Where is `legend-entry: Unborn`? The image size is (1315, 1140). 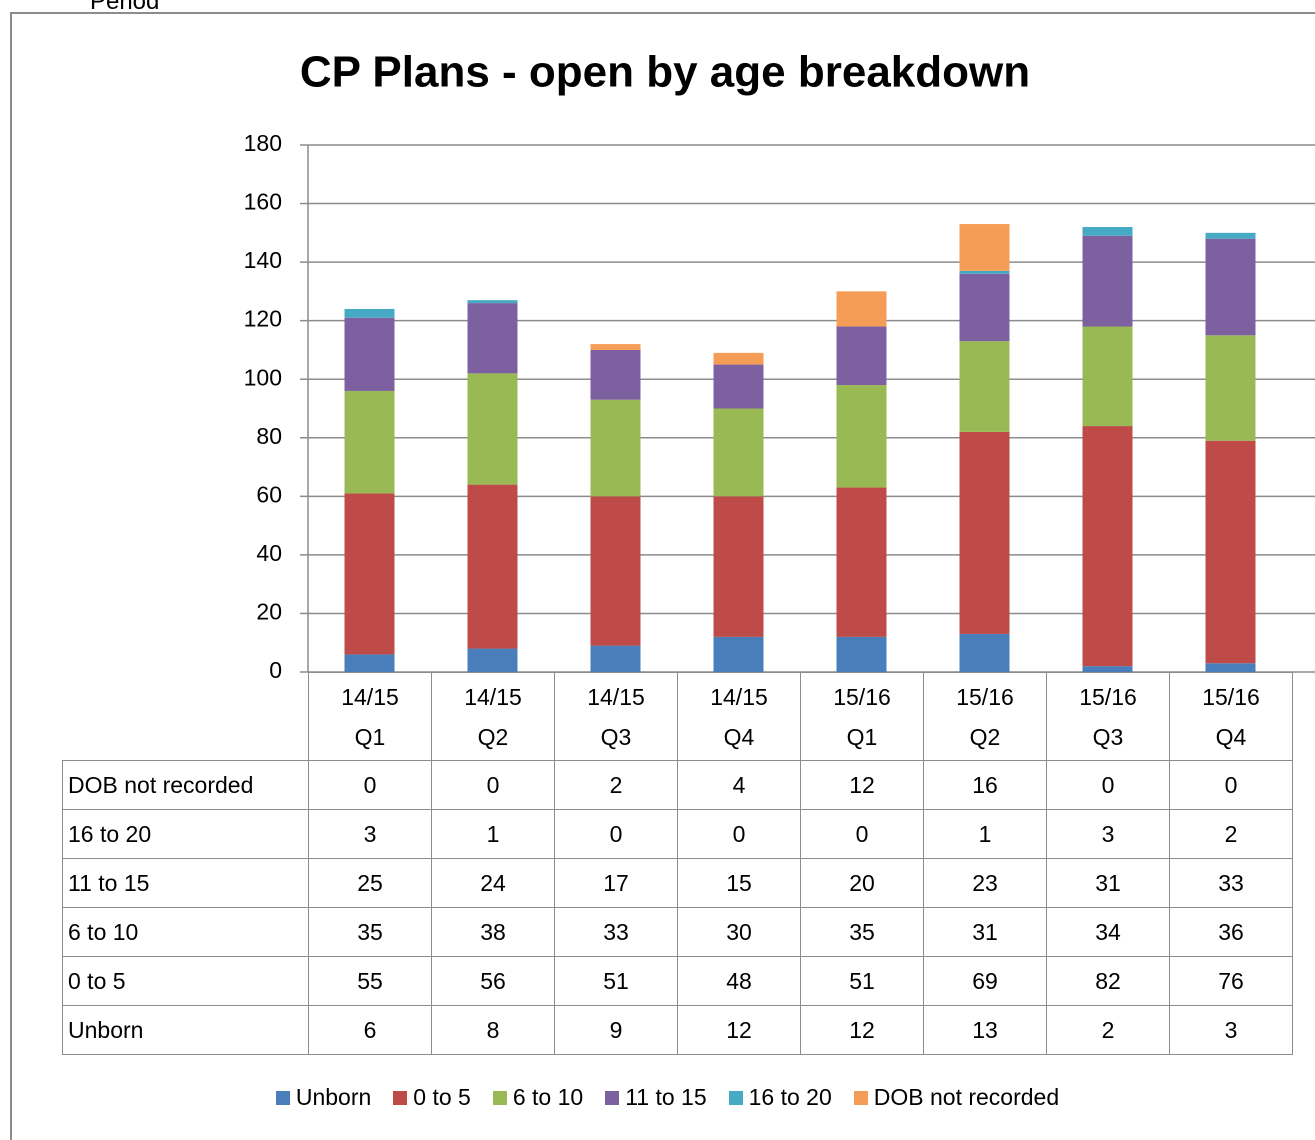 legend-entry: Unborn is located at coordinates (323, 1097).